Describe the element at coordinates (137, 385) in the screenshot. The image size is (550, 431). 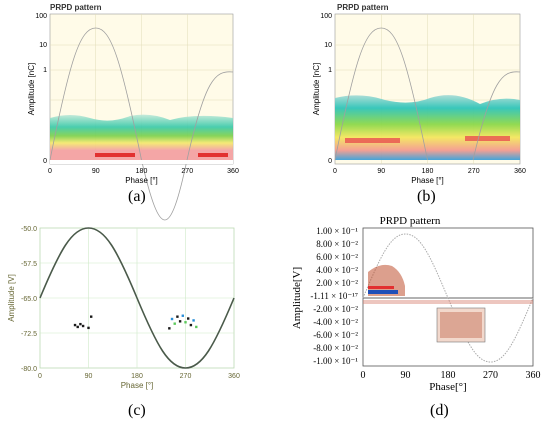
I see `panel-c-xlabel: Phase [°]` at that location.